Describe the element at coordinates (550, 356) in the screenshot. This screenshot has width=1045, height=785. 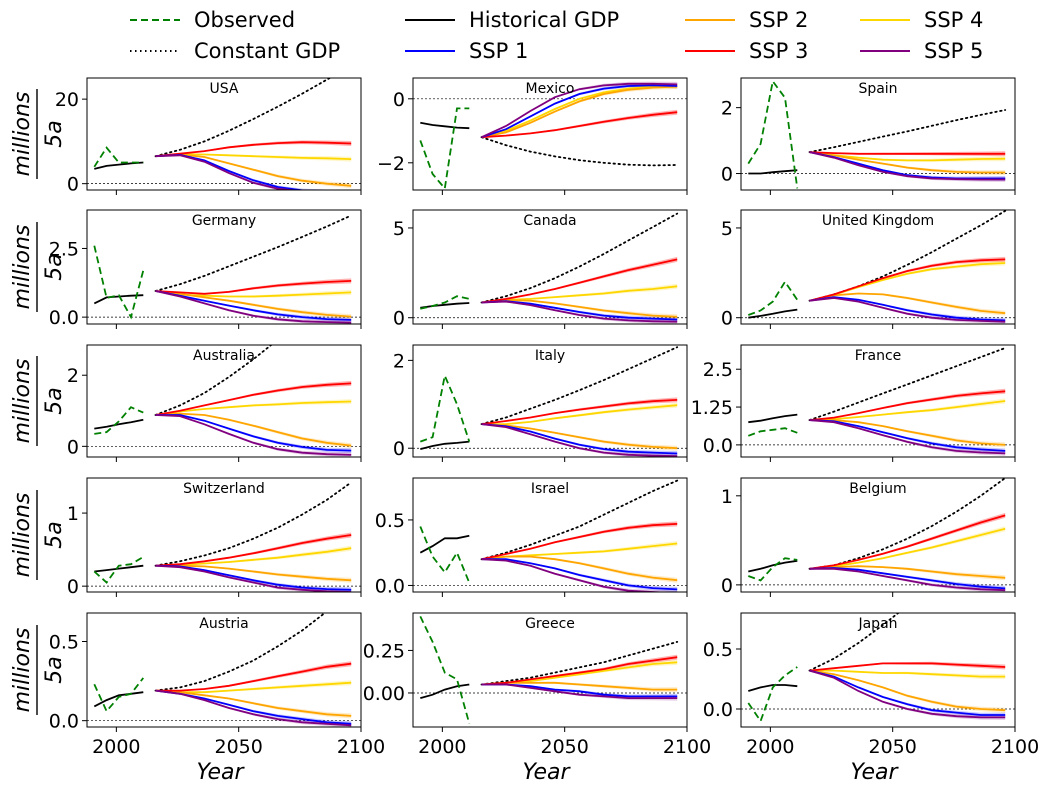
I see `panel-title: Italy` at that location.